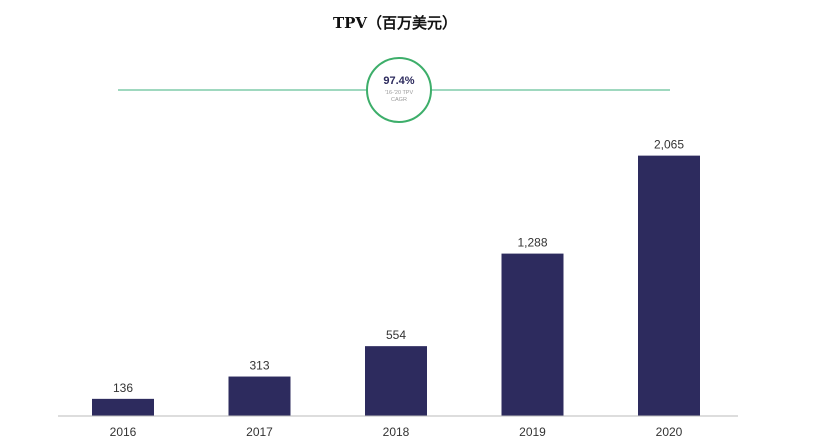 This screenshot has width=832, height=444. I want to click on x-tick-label: 2019, so click(532, 432).